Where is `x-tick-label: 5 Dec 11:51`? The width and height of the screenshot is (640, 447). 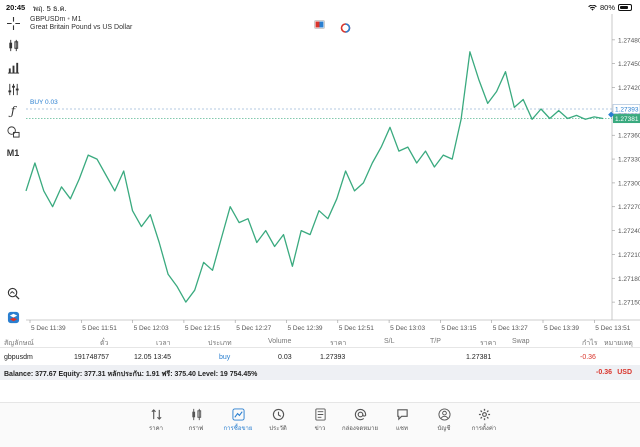 x-tick-label: 5 Dec 11:51 is located at coordinates (99, 328).